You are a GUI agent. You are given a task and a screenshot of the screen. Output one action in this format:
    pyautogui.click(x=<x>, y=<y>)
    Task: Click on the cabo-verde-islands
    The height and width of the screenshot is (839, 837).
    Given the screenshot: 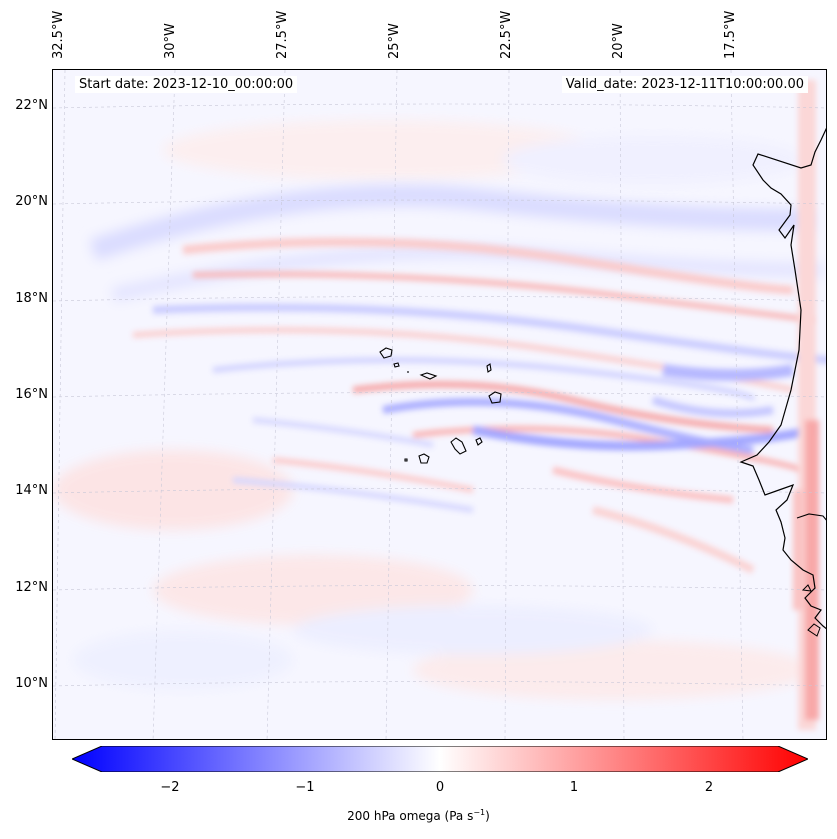 What is the action you would take?
    pyautogui.click(x=440, y=405)
    